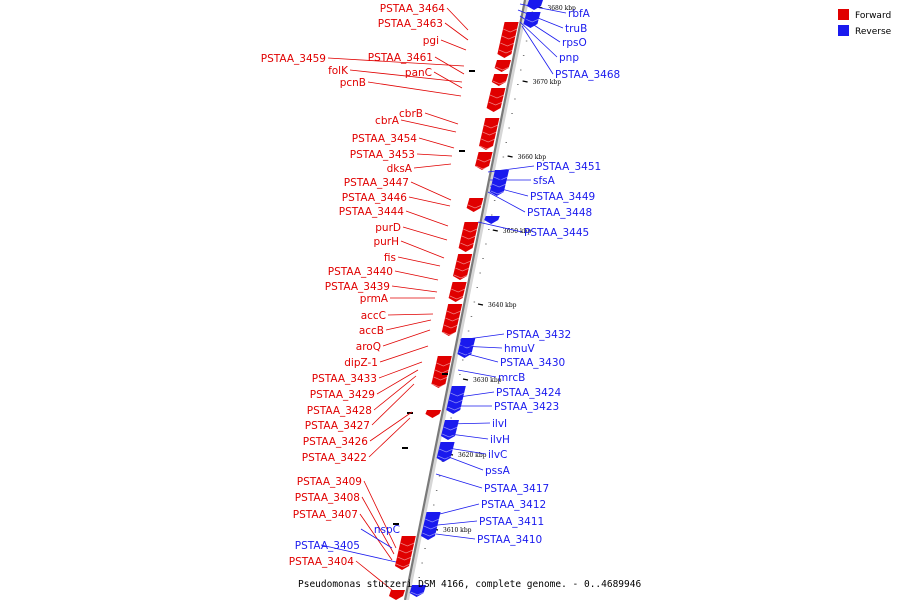 Image resolution: width=900 pixels, height=600 pixels. What do you see at coordinates (371, 331) in the screenshot?
I see `forward-gene-label: accB` at bounding box center [371, 331].